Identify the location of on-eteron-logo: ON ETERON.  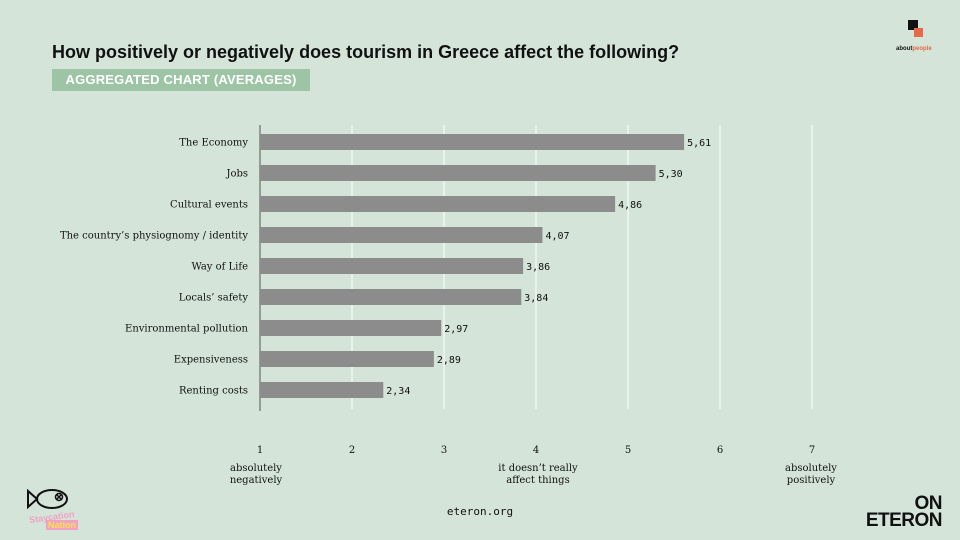
(904, 512).